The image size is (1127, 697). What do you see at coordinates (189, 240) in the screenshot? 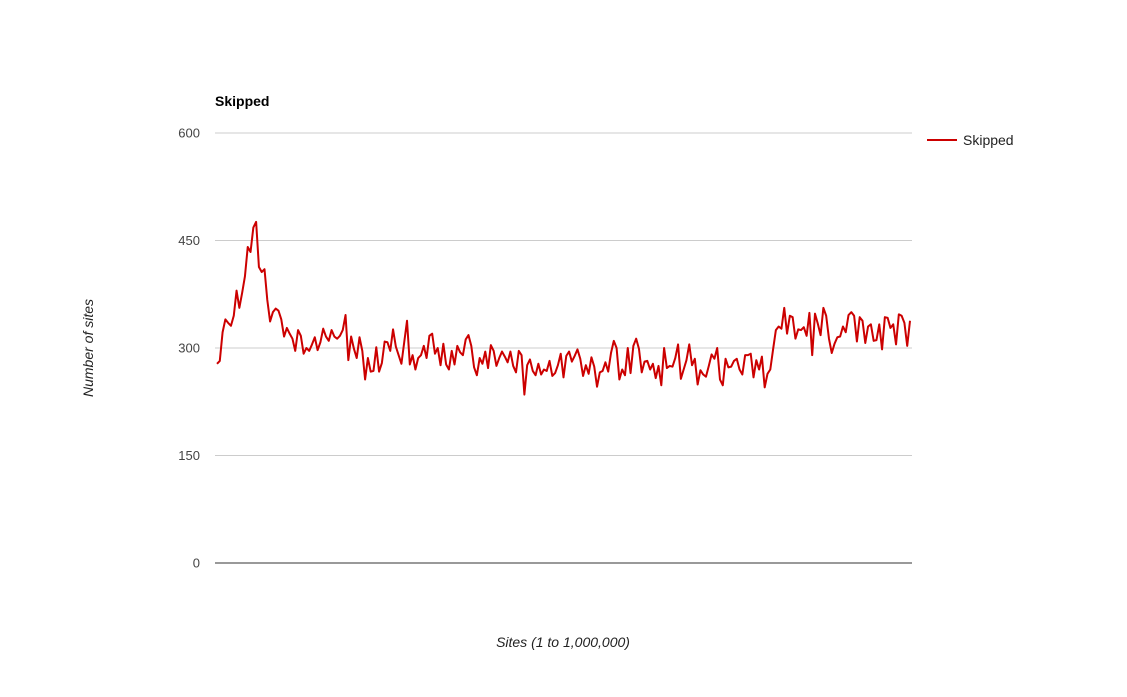
I see `y-tick-label: 450` at bounding box center [189, 240].